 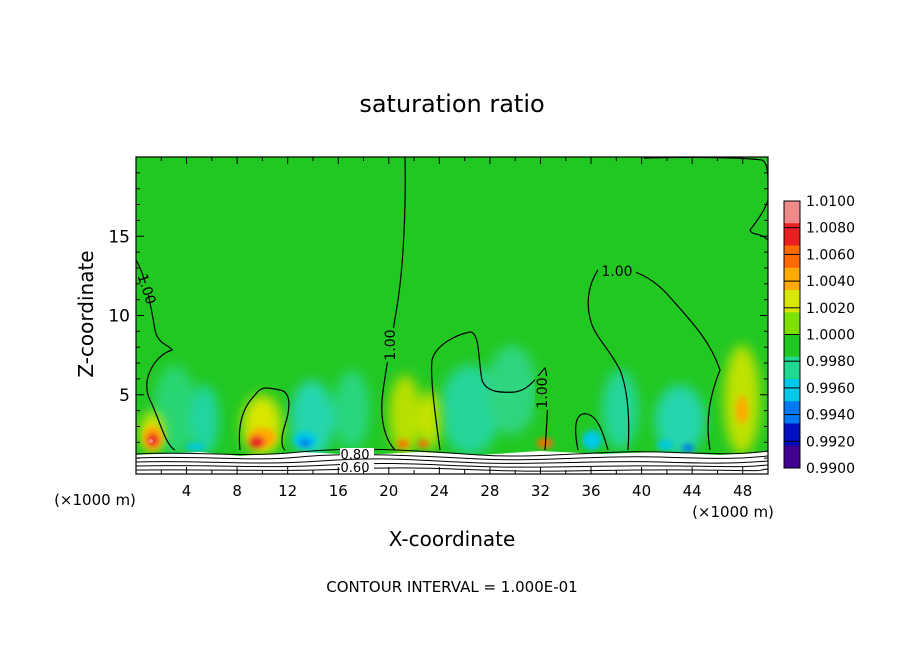 What do you see at coordinates (830, 282) in the screenshot?
I see `colorbar-label: 1.0040` at bounding box center [830, 282].